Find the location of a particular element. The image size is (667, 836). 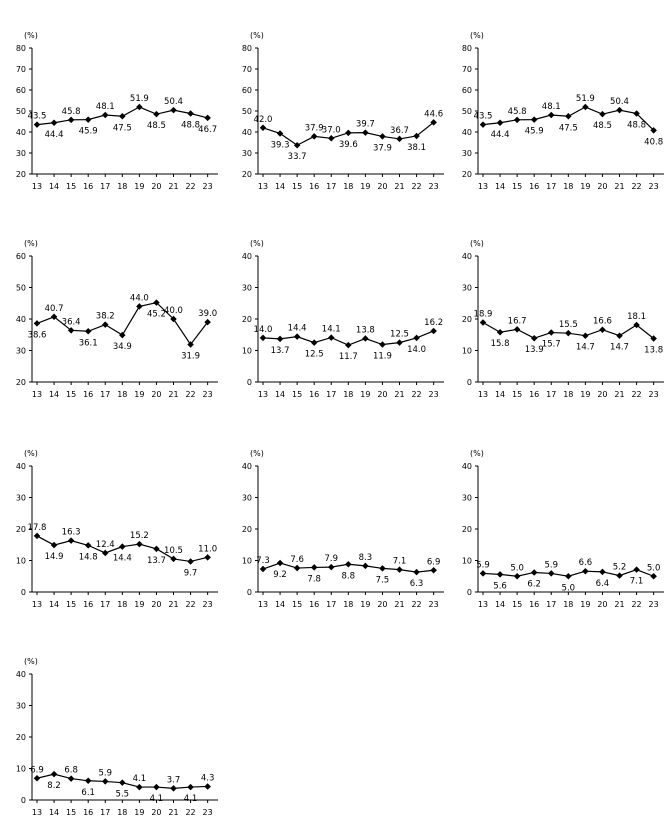

data-label: 36.1 is located at coordinates (88, 343).